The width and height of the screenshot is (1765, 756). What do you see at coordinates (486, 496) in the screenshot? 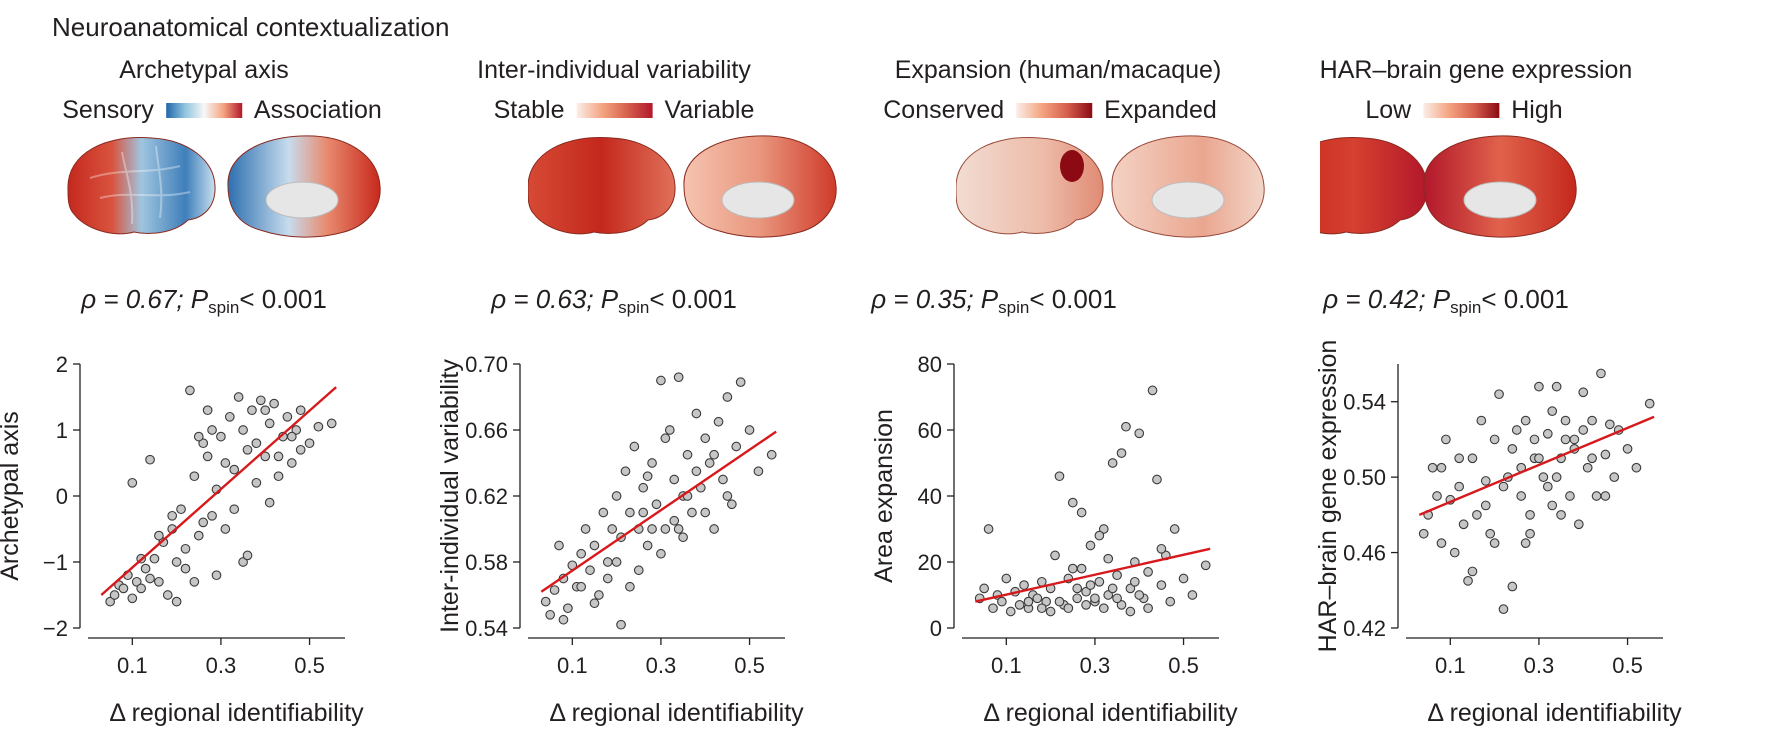
I see `y-tick-label: 0.62` at bounding box center [486, 496].